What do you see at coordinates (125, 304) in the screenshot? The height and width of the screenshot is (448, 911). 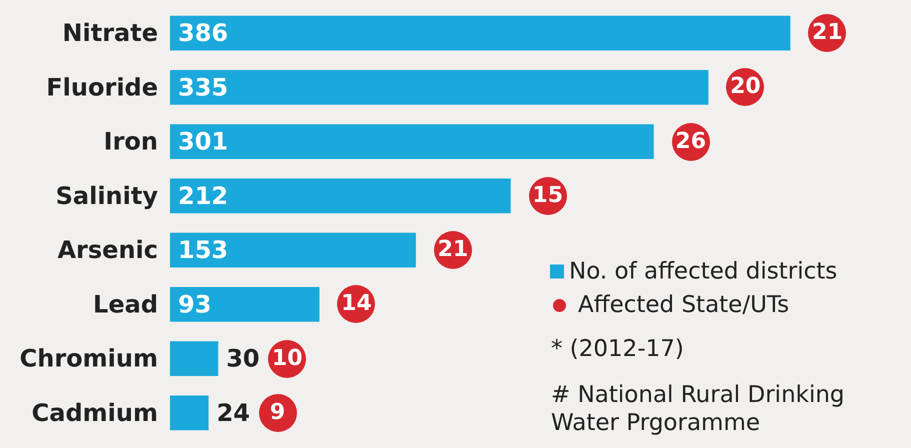 I see `y-tick-label: Lead` at bounding box center [125, 304].